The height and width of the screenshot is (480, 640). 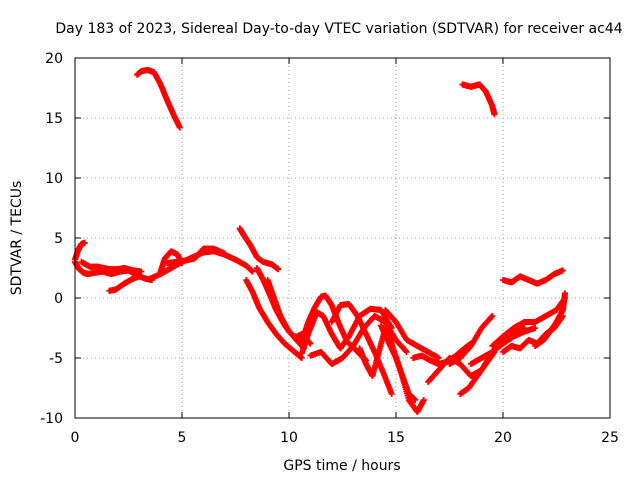 What do you see at coordinates (182, 438) in the screenshot?
I see `x-tick-label: 5` at bounding box center [182, 438].